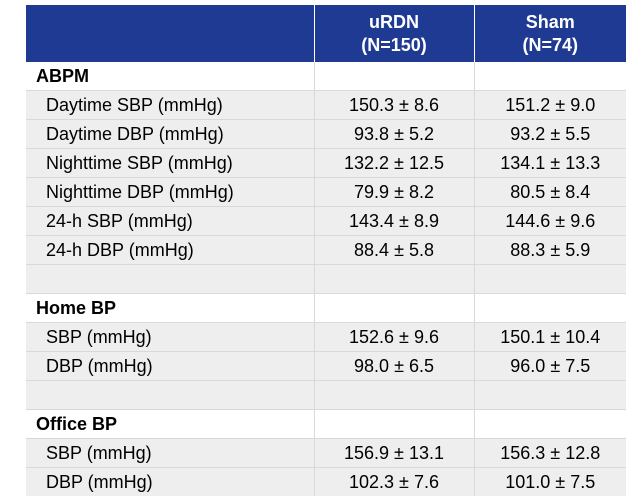 This screenshot has width=637, height=503. What do you see at coordinates (550, 337) in the screenshot?
I see `sham-value: 150.1 ± 10.4` at bounding box center [550, 337].